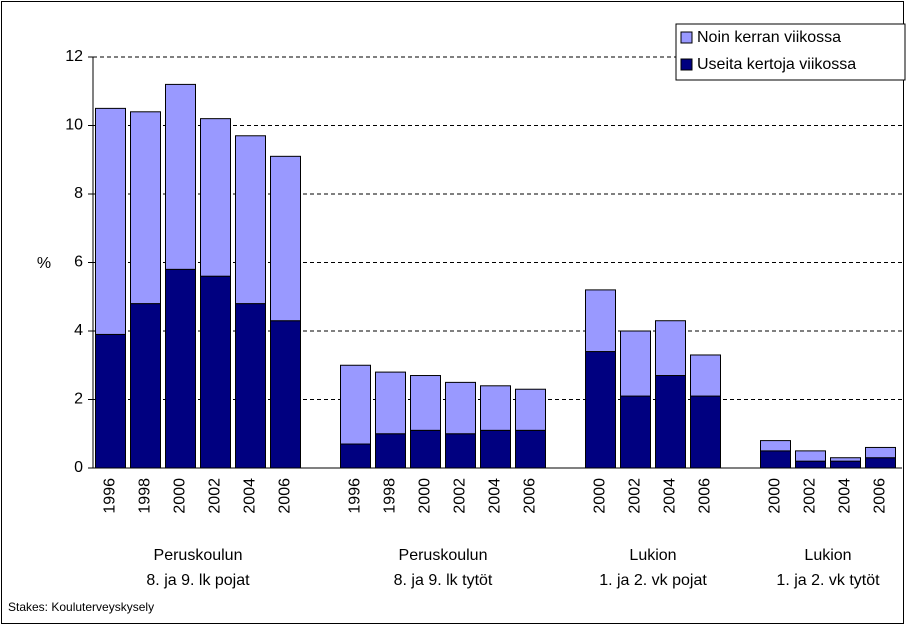 The height and width of the screenshot is (626, 906). Describe the element at coordinates (74, 125) in the screenshot. I see `y-tick-label: 10` at that location.